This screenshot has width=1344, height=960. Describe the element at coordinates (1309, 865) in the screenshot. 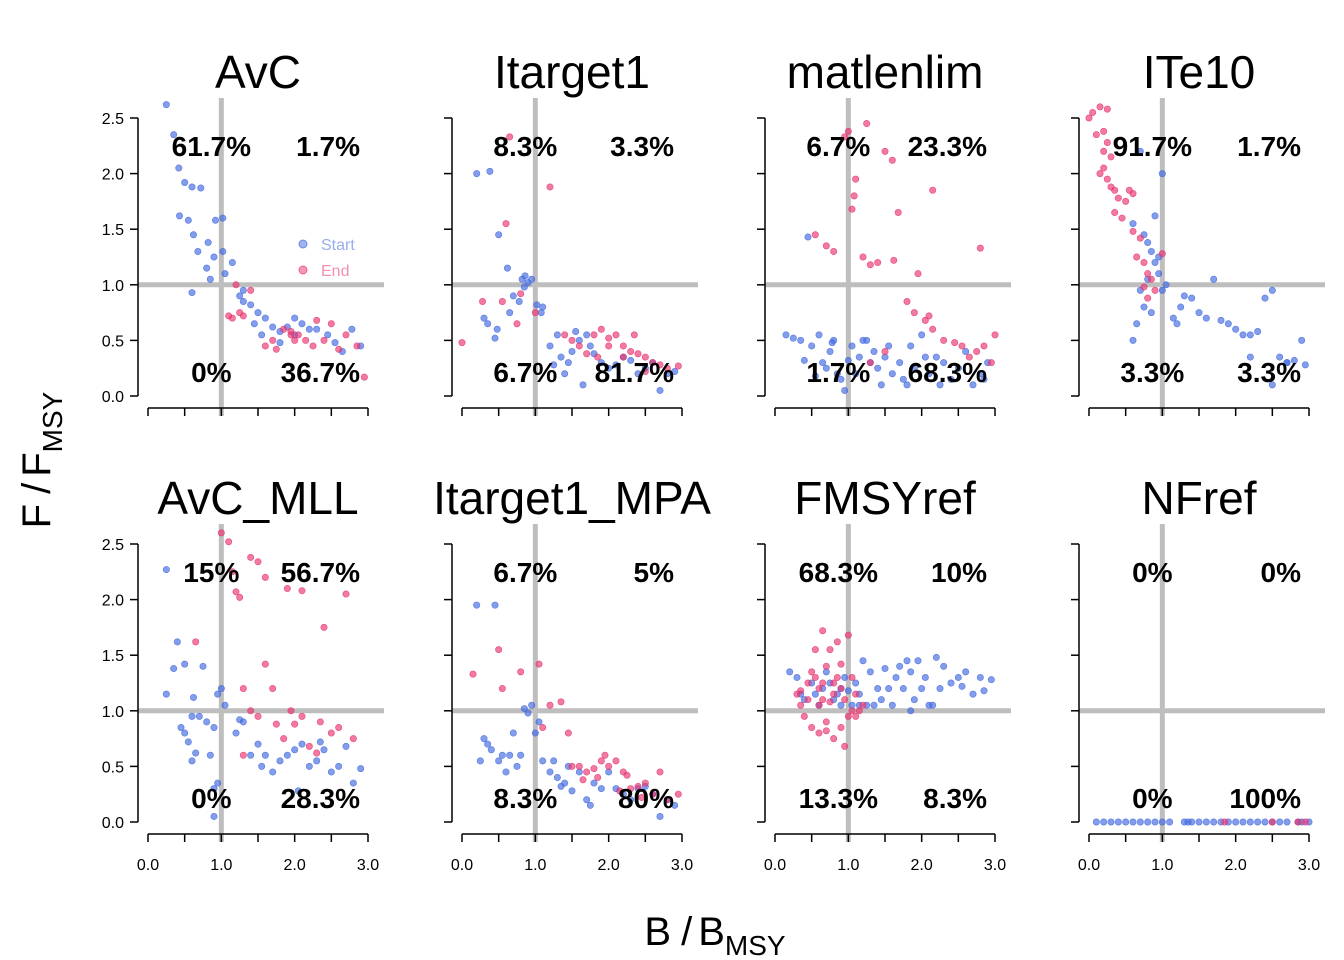

I see `x-tick-label: 3.0` at that location.